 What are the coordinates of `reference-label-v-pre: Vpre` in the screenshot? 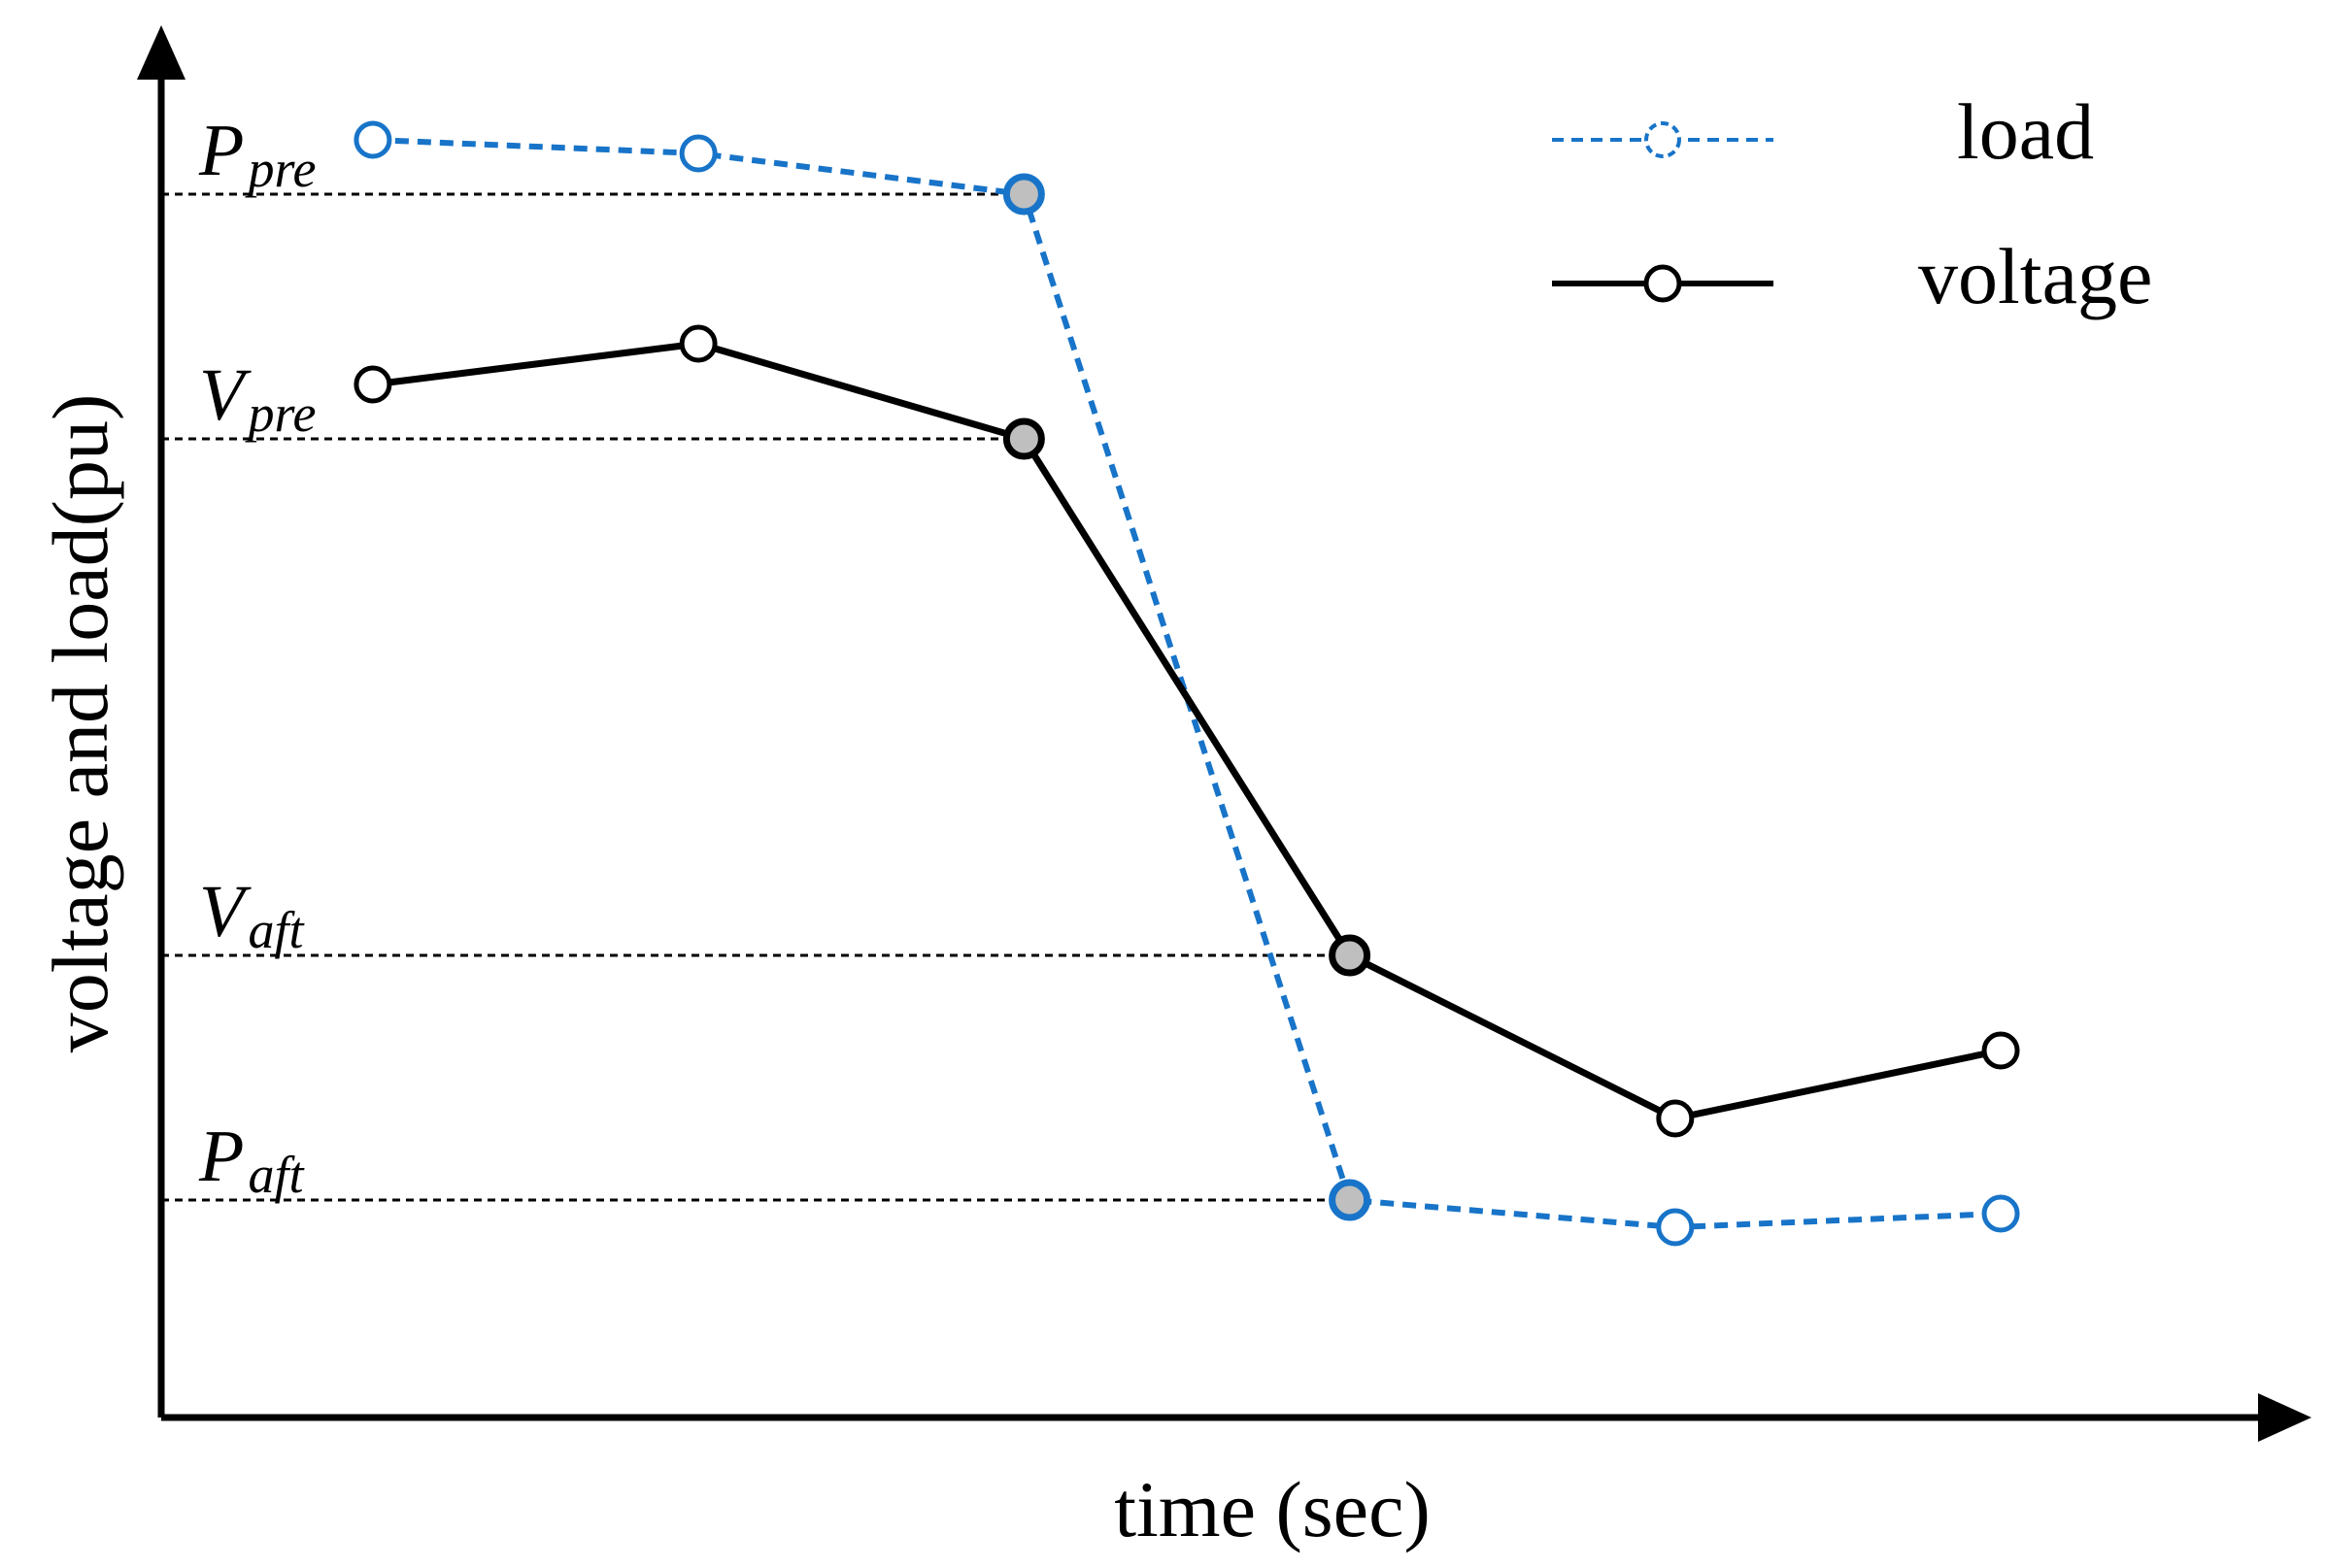 It's located at (257, 398).